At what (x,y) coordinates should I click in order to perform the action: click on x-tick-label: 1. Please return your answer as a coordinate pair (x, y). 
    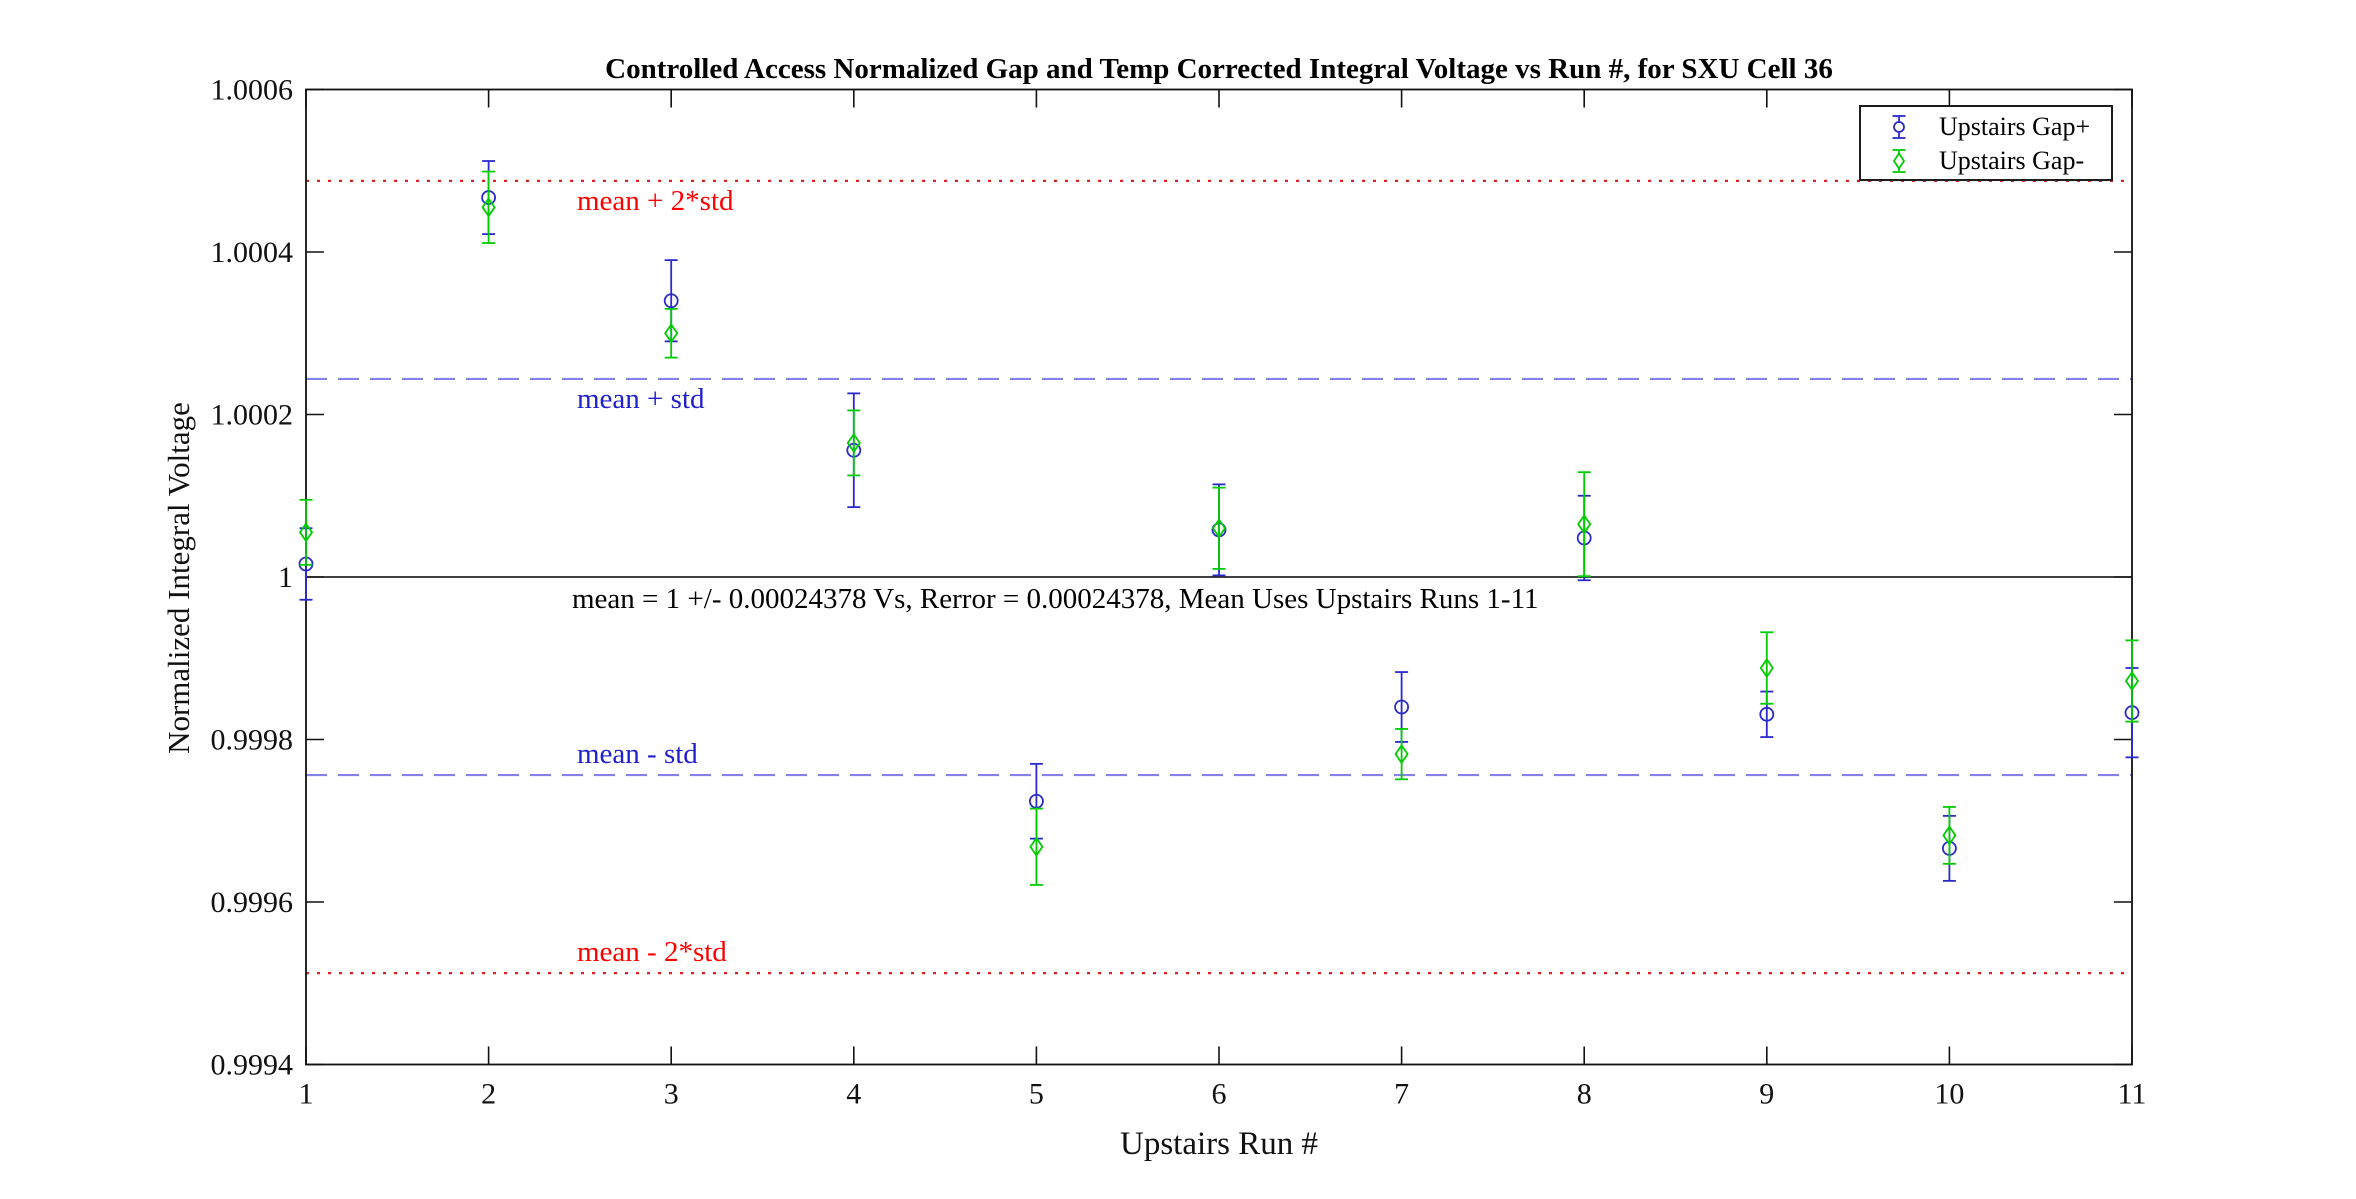
    Looking at the image, I should click on (306, 1094).